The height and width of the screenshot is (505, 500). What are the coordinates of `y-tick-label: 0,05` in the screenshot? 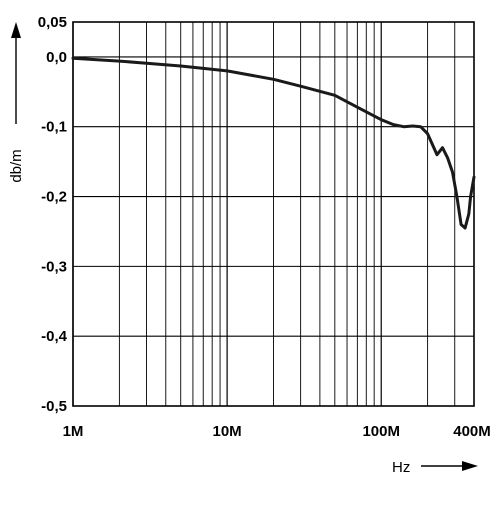 It's located at (52, 22).